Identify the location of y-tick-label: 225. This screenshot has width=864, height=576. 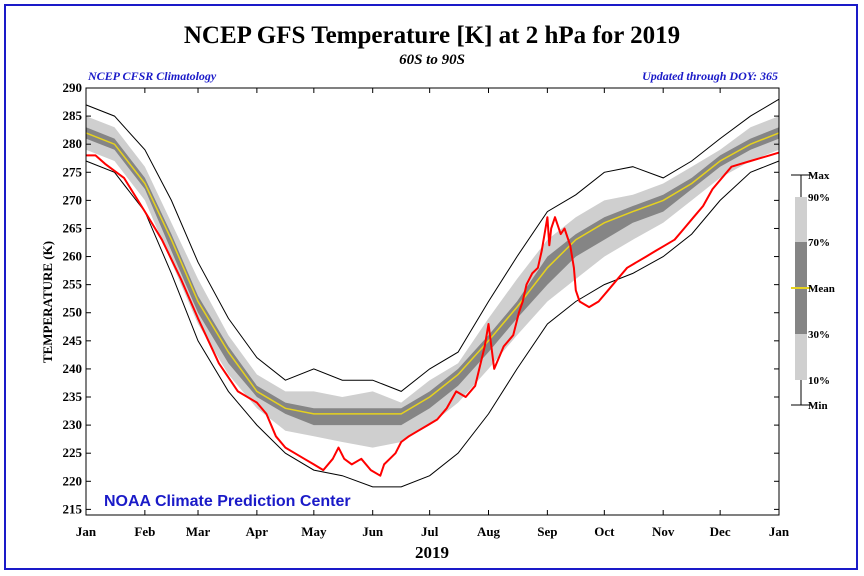
(73, 452).